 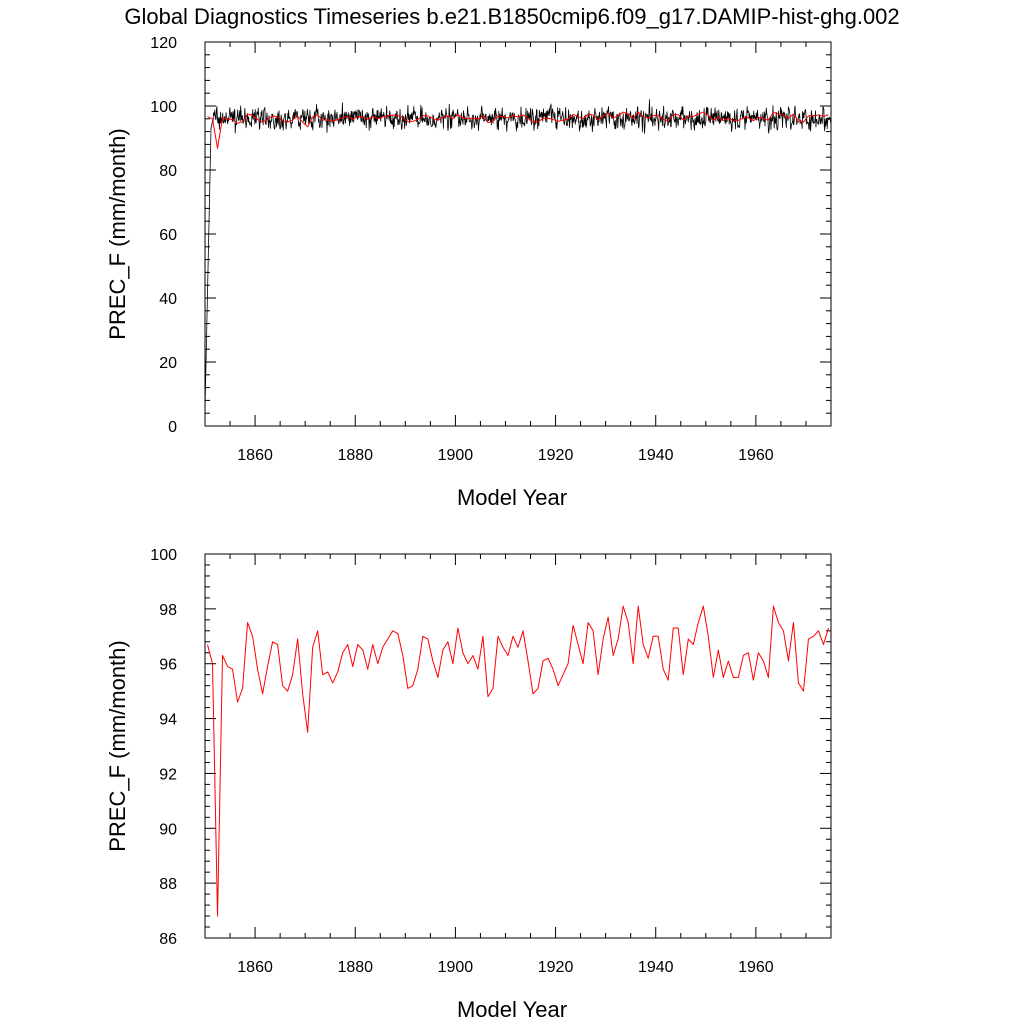 What do you see at coordinates (168, 720) in the screenshot?
I see `y-tick-label: 94` at bounding box center [168, 720].